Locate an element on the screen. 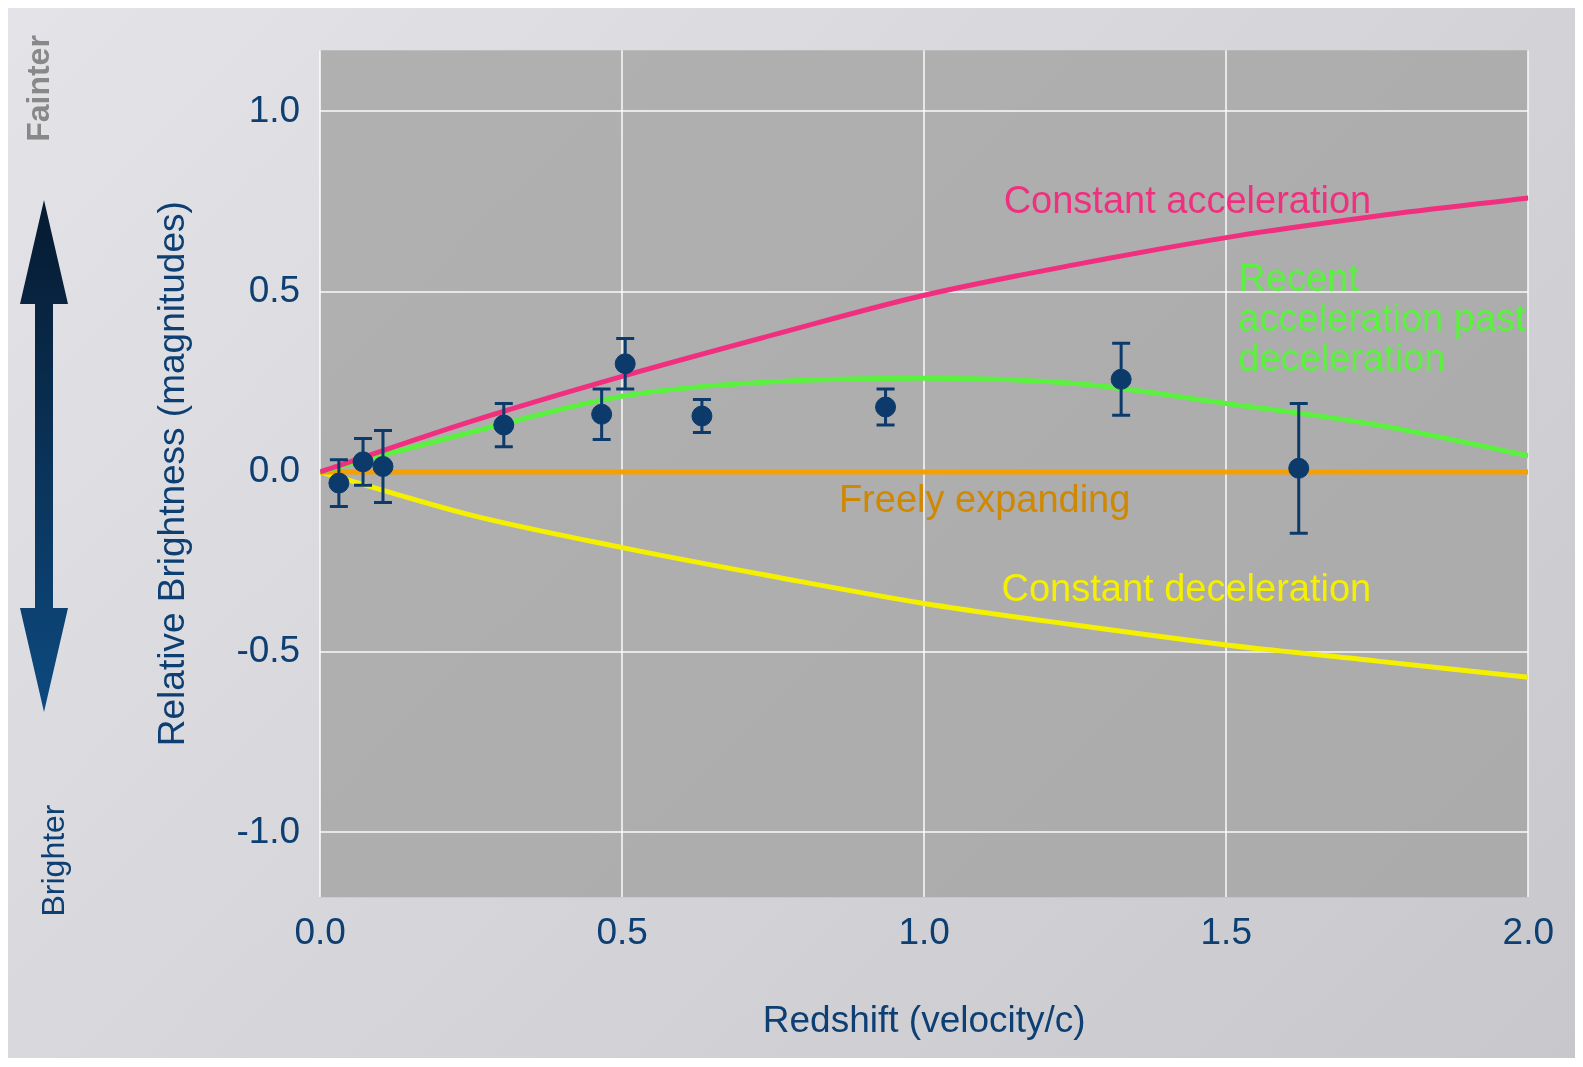 The width and height of the screenshot is (1583, 1067). x-tick-label: 1.0 is located at coordinates (924, 931).